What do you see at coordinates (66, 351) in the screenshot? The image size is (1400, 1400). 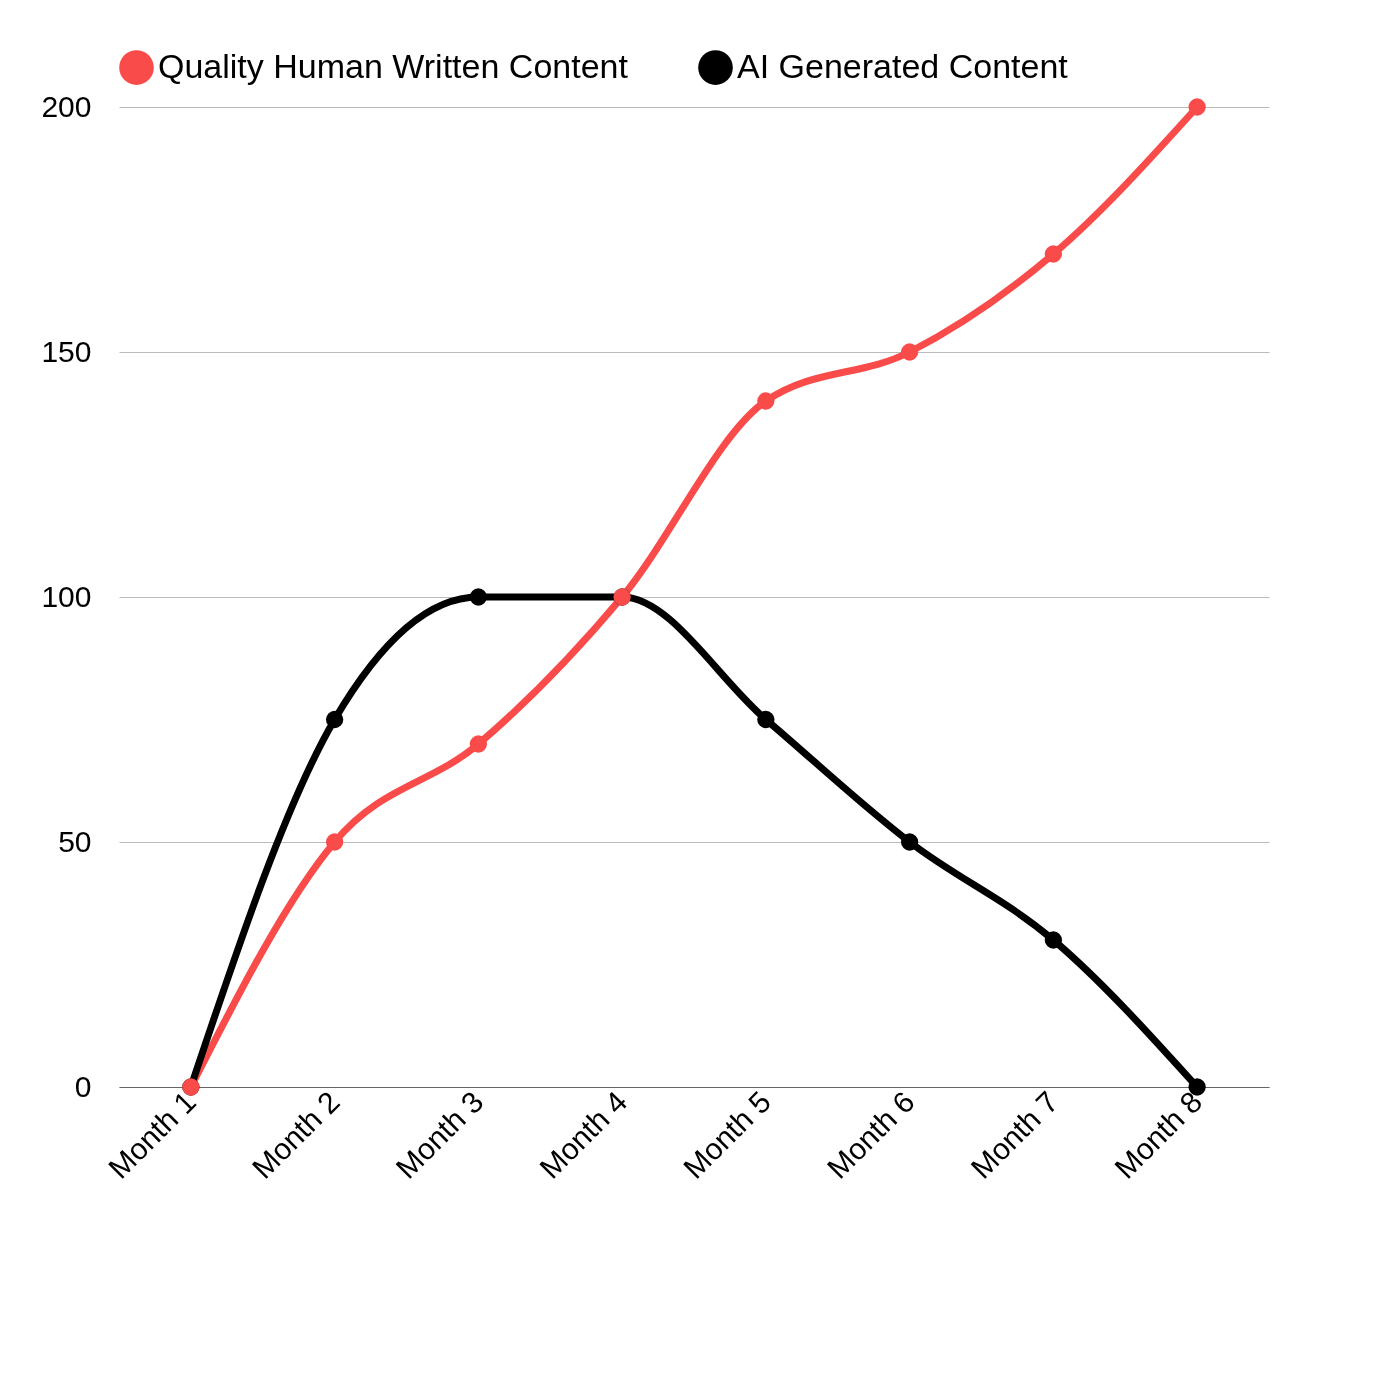 I see `y-tick-label: 150` at bounding box center [66, 351].